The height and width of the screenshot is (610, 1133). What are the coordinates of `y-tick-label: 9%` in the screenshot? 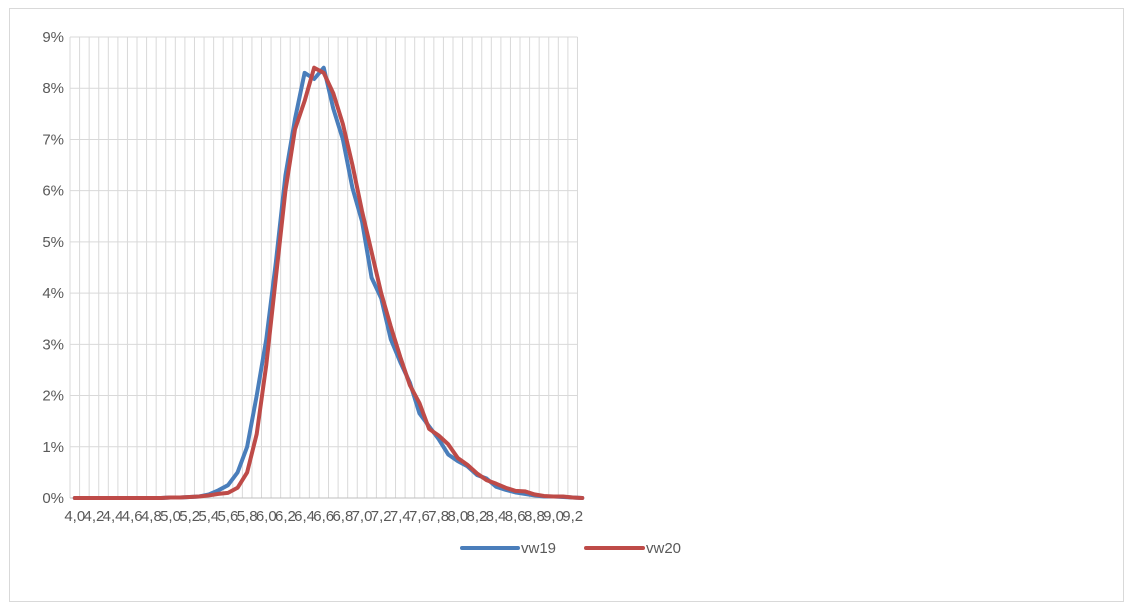 It's located at (53, 37).